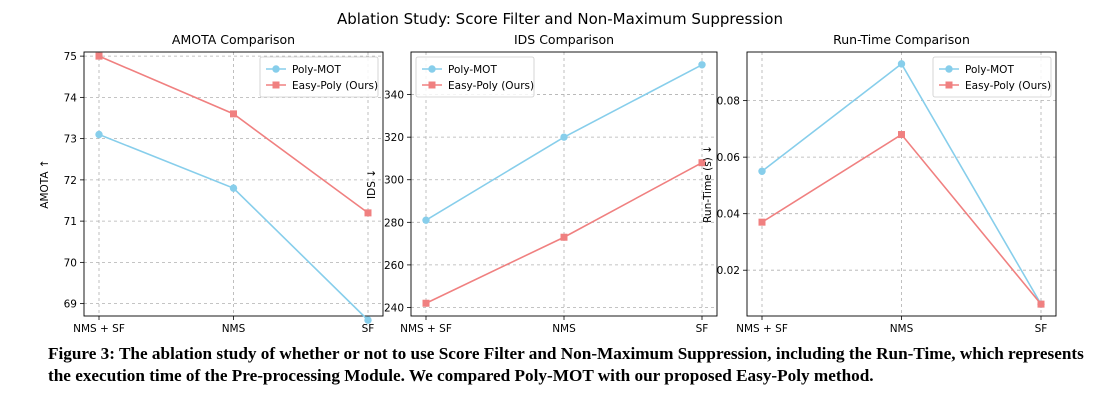  I want to click on y-tick-label: 70, so click(70, 263).